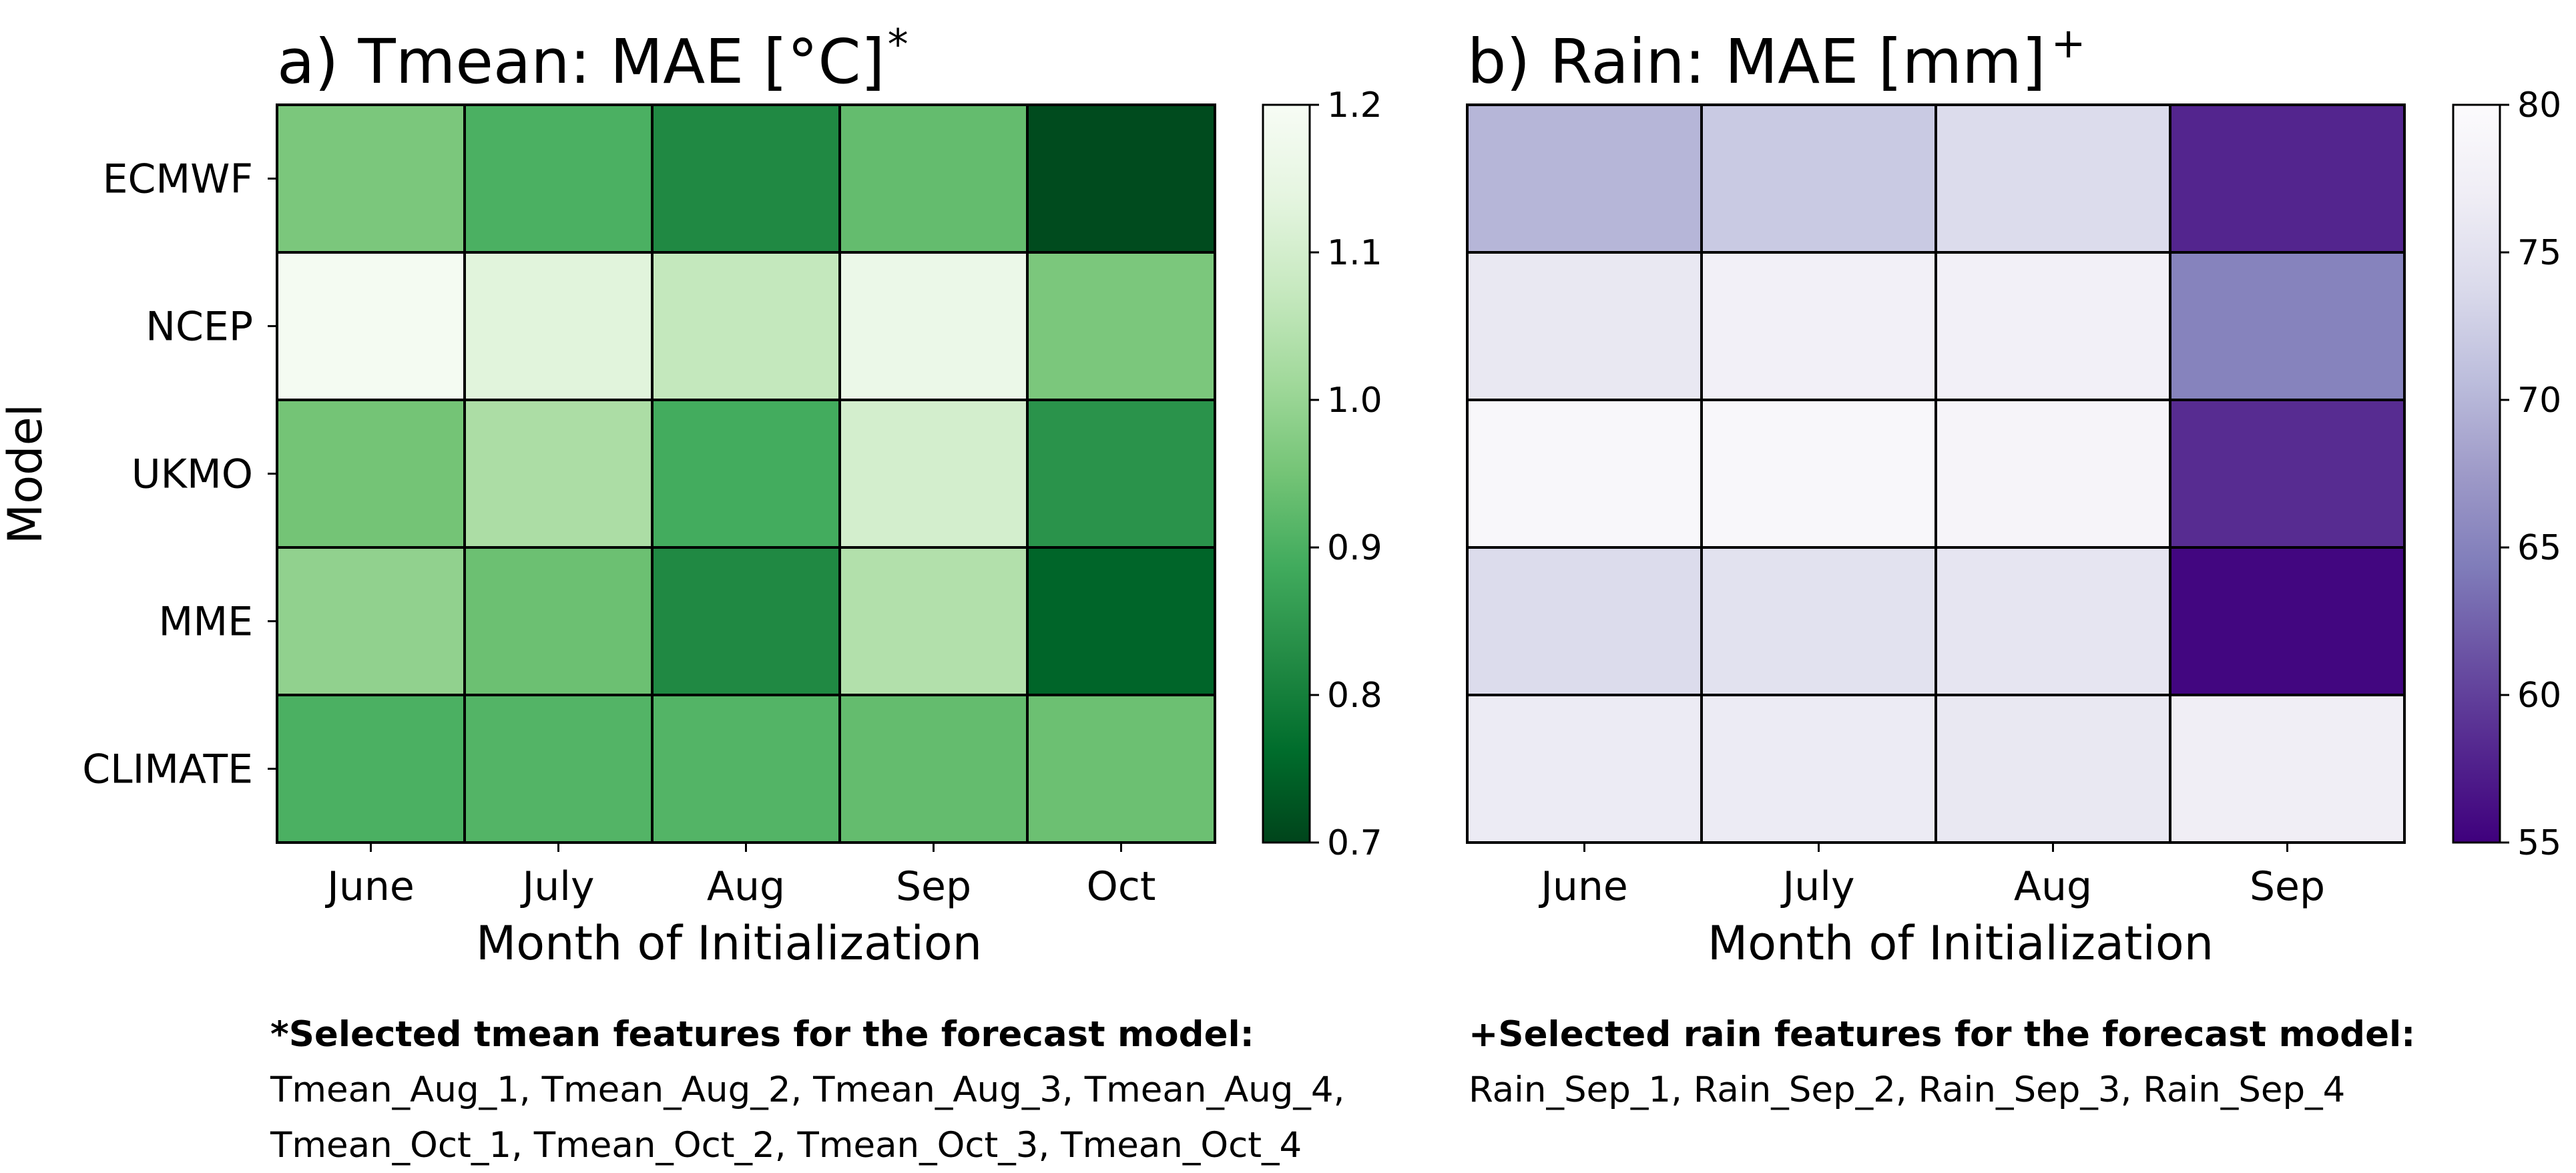 This screenshot has width=2576, height=1173. Describe the element at coordinates (2068, 43) in the screenshot. I see `rain-title-marker: +` at that location.